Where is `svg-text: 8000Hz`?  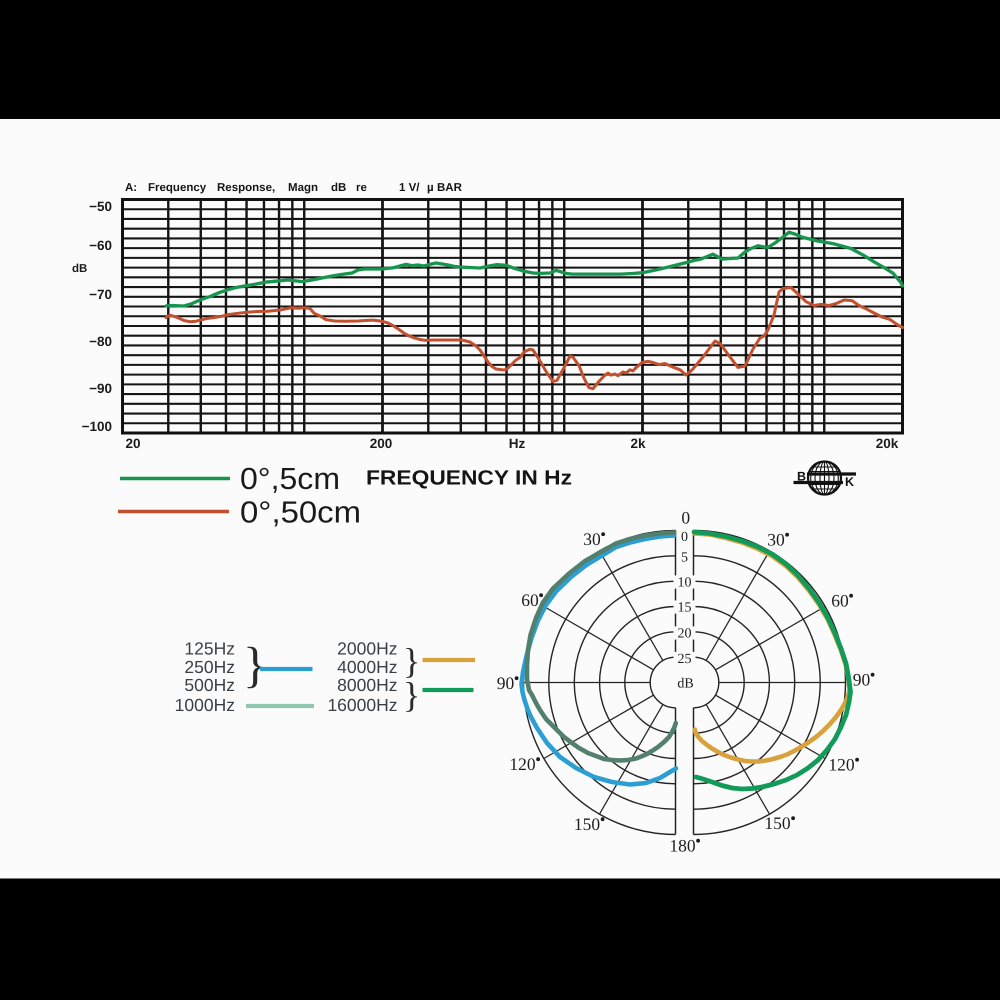 svg-text: 8000Hz is located at coordinates (367, 685).